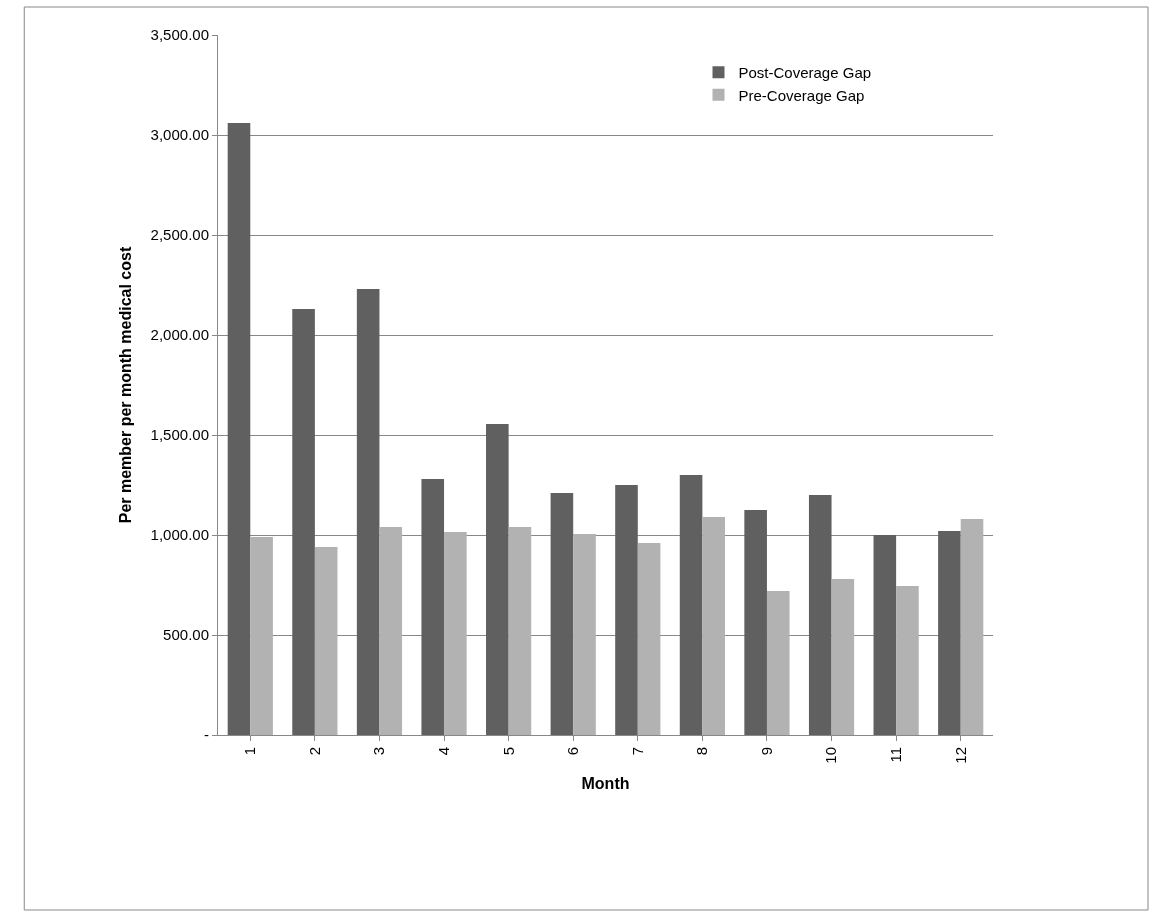 This screenshot has width=1152, height=913. What do you see at coordinates (831, 755) in the screenshot?
I see `x-tick-label: 10` at bounding box center [831, 755].